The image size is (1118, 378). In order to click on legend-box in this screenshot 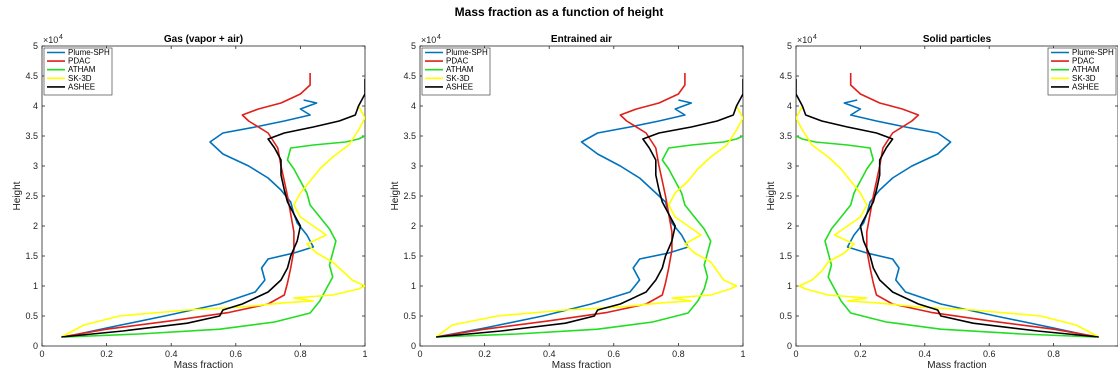, I will do `click(78, 71)`.